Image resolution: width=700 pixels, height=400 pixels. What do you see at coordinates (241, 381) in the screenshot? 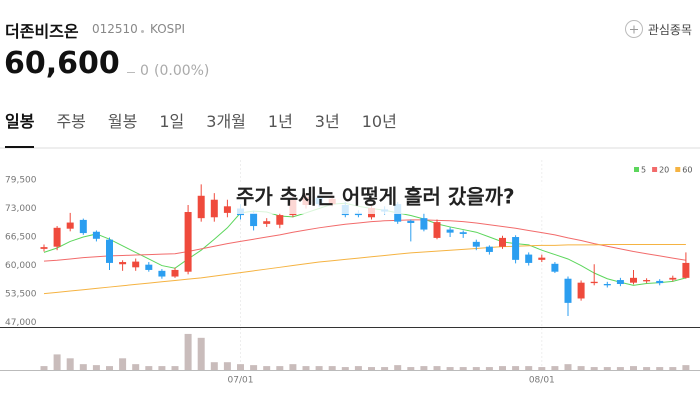
I see `x-tick-label: 07/01` at bounding box center [241, 381].